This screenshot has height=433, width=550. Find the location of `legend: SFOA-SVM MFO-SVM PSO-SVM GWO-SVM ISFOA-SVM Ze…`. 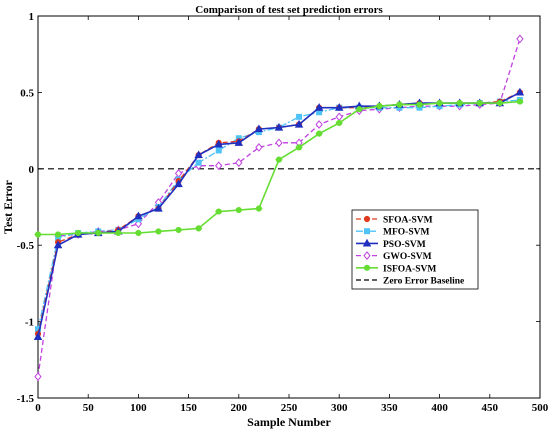

legend: SFOA-SVM MFO-SVM PSO-SVM GWO-SVM ISFOA-SVM Ze… is located at coordinates (415, 249).